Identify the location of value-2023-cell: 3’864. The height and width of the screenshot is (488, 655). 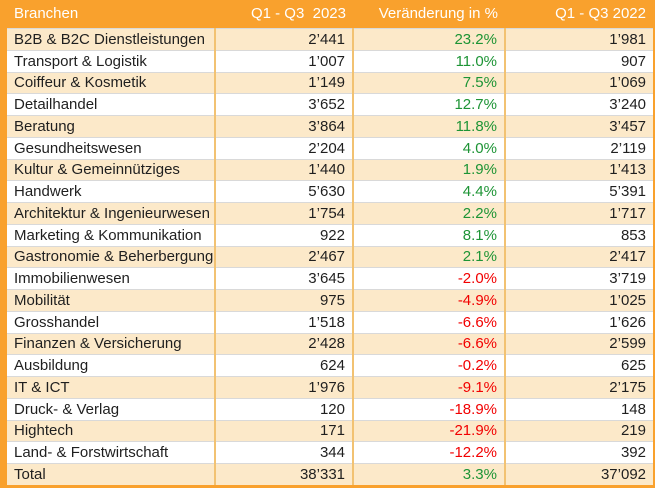
(283, 126).